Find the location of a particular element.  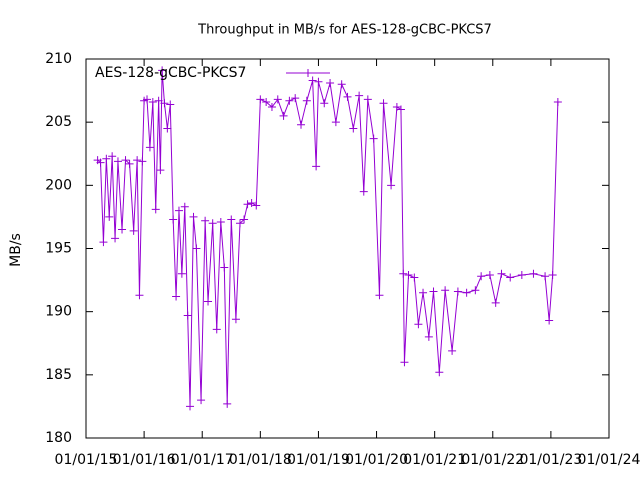

x-tick-label: 01/01/19 is located at coordinates (318, 460).